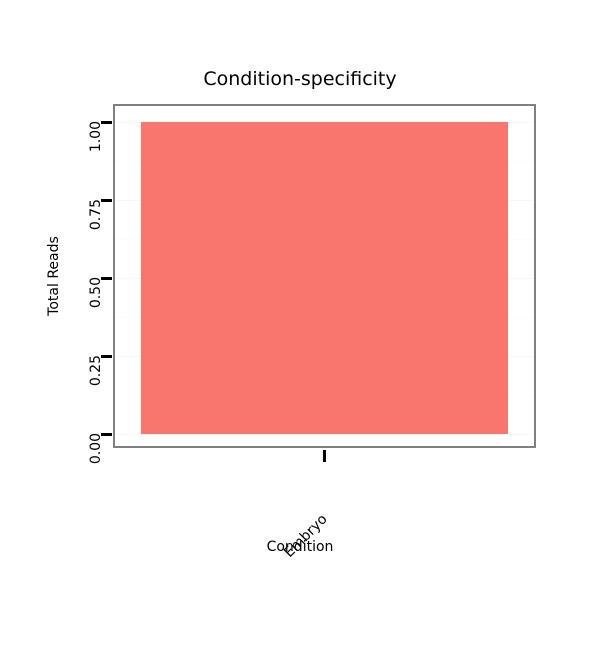 The image size is (600, 664). Describe the element at coordinates (300, 79) in the screenshot. I see `chart-title: Condition-specificity` at that location.